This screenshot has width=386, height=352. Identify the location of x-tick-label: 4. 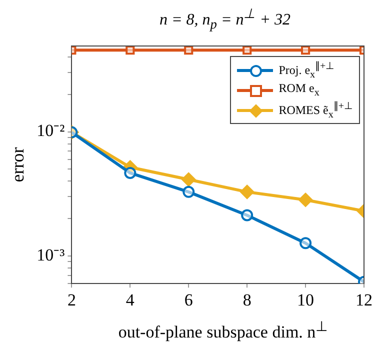
(130, 300).